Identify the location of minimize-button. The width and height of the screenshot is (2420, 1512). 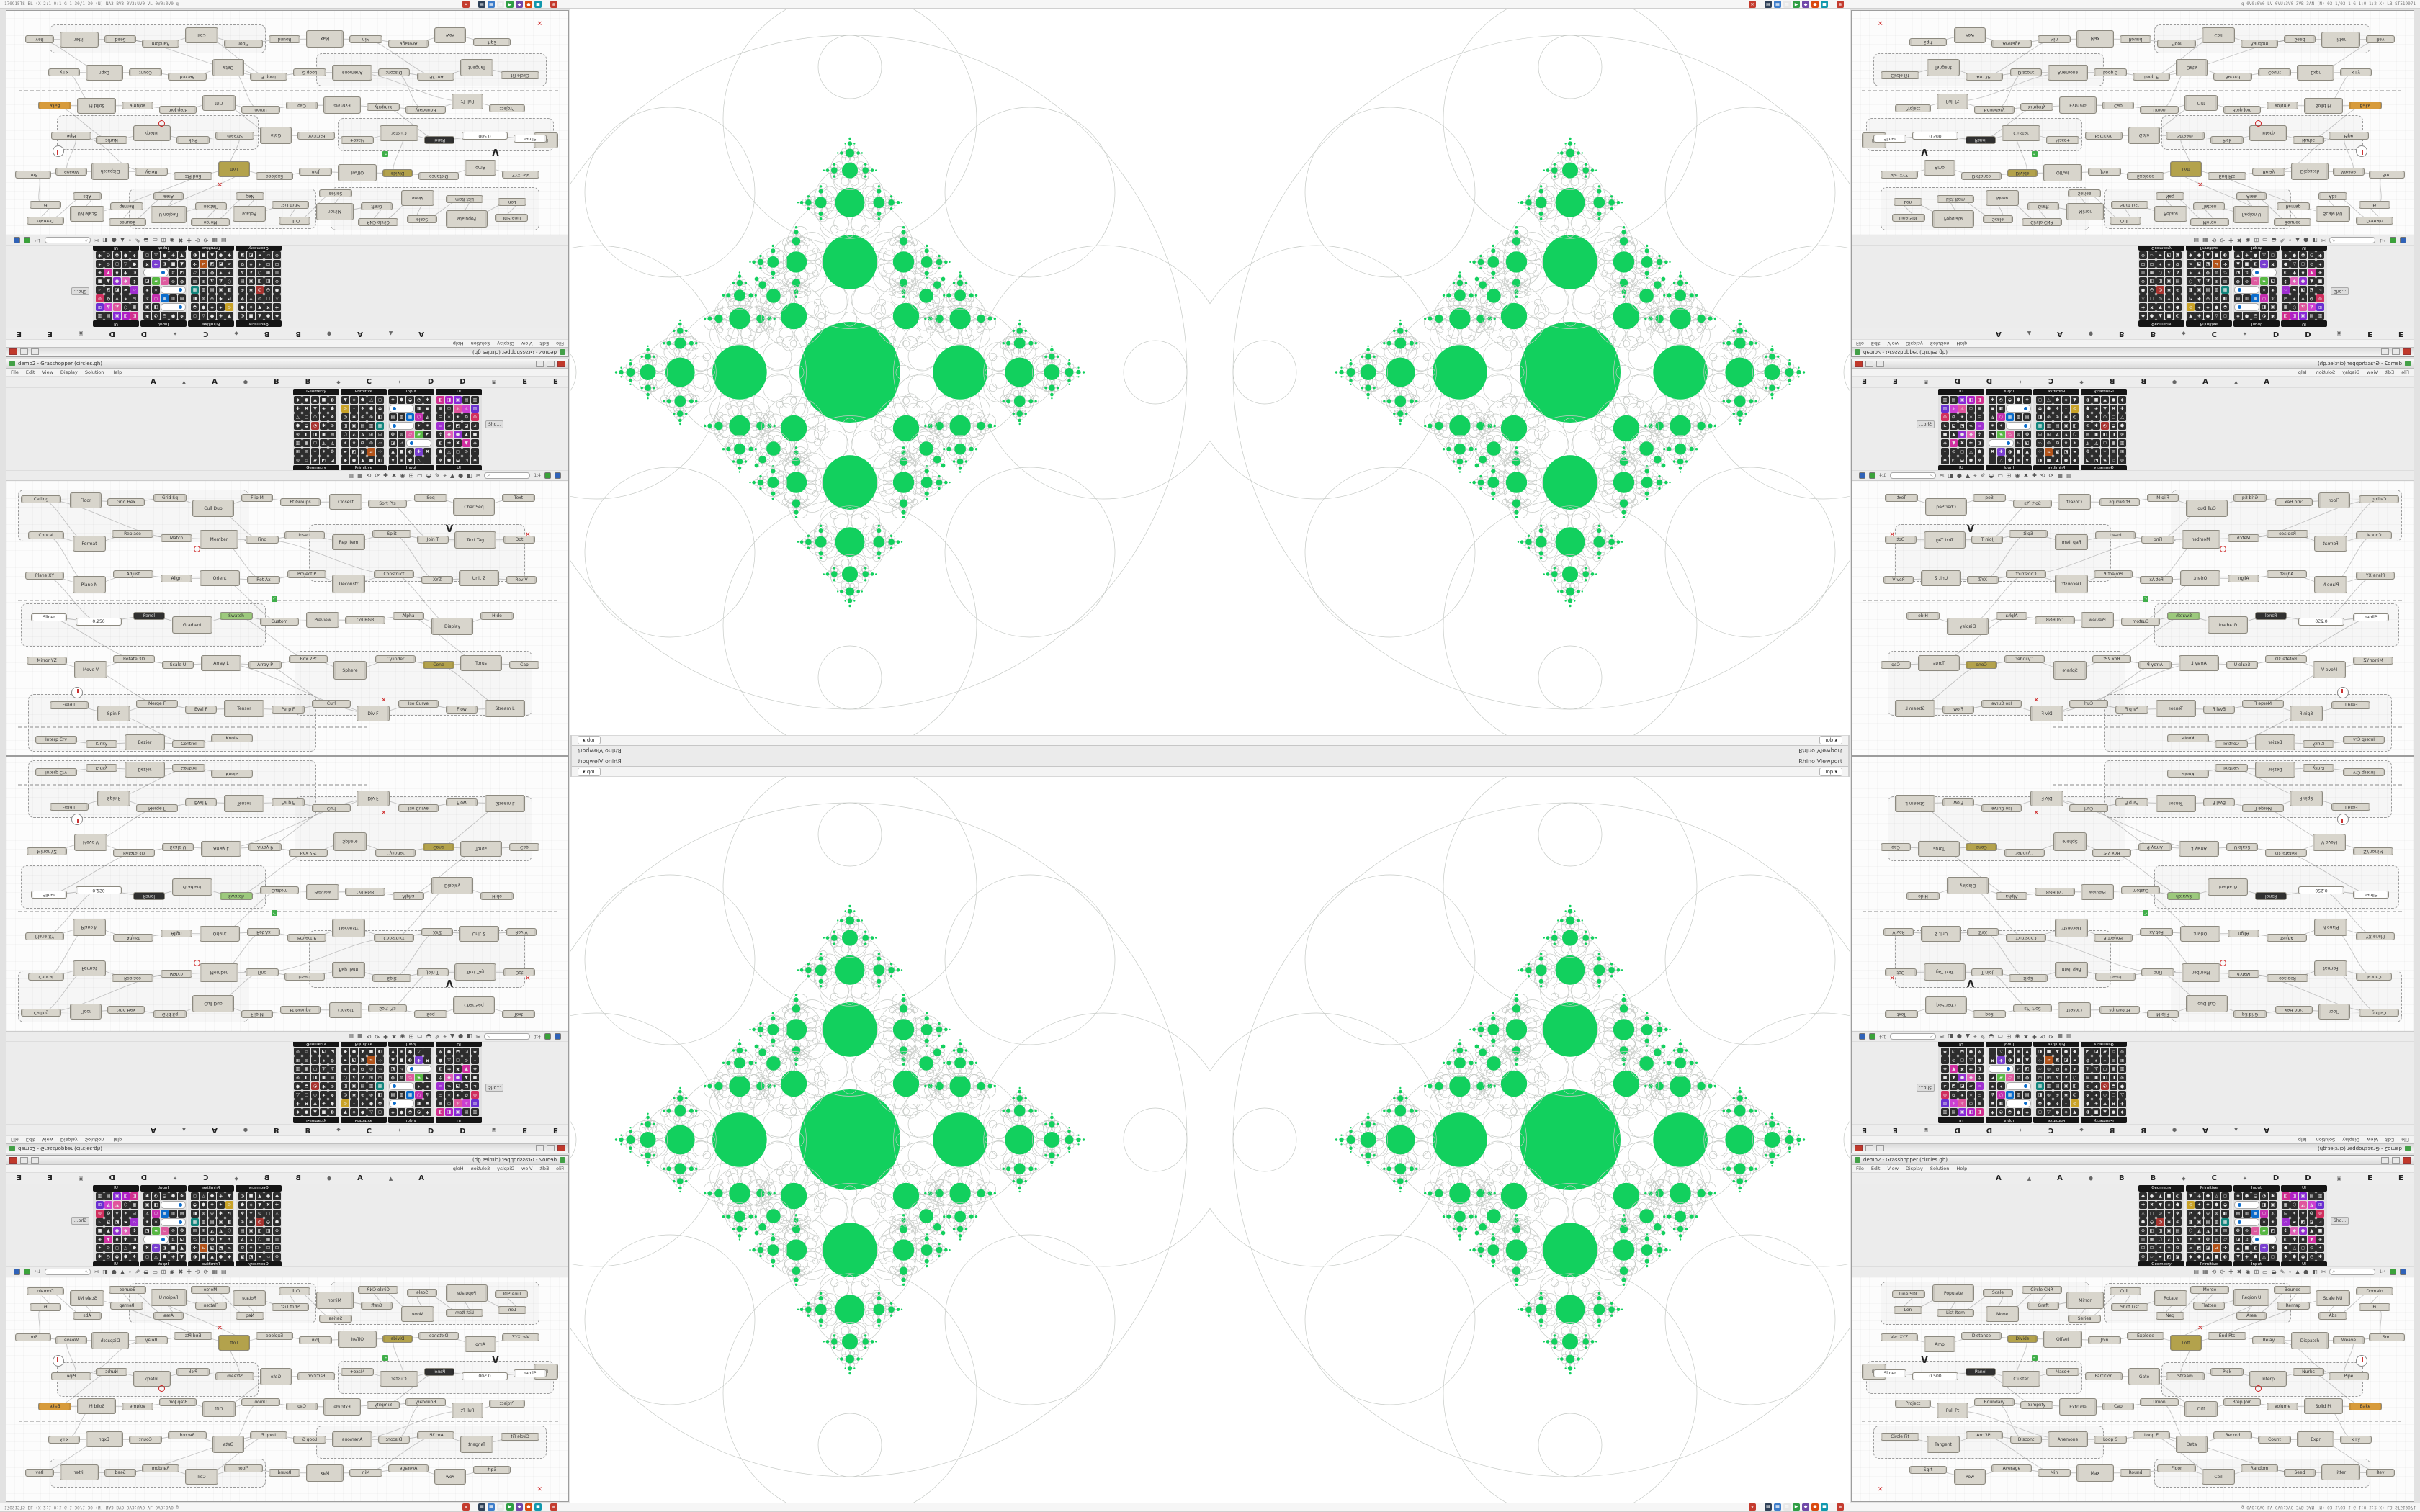
(1880, 1148).